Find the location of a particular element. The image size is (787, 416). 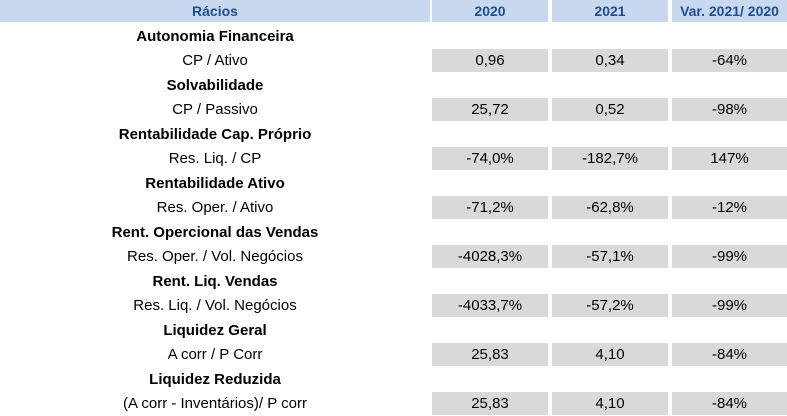

section-title: Autonomia Financeira is located at coordinates (215, 36).